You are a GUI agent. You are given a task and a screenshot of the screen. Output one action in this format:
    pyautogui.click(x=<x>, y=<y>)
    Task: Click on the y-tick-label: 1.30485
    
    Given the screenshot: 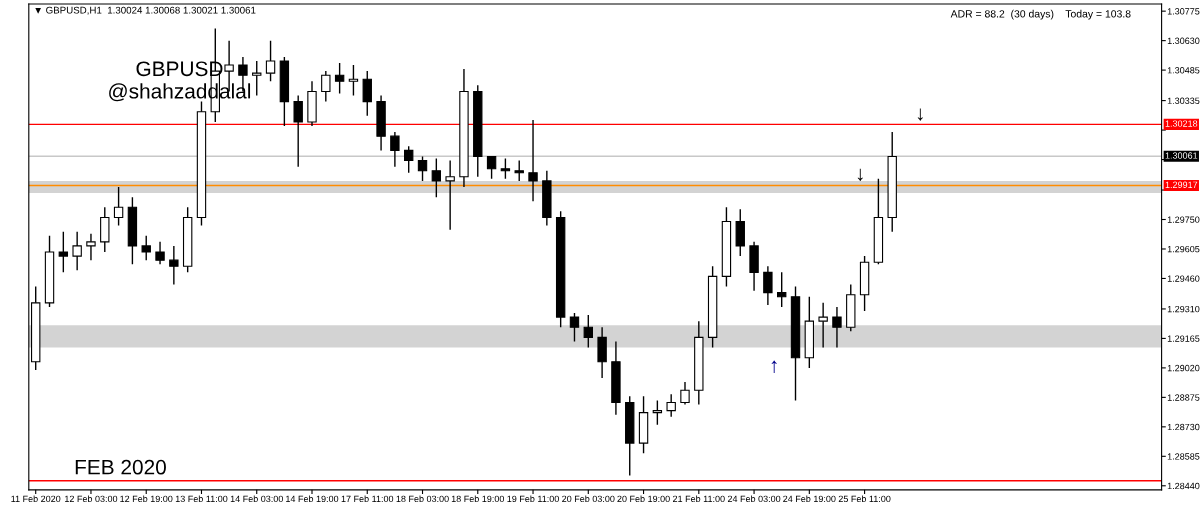 What is the action you would take?
    pyautogui.click(x=1183, y=70)
    